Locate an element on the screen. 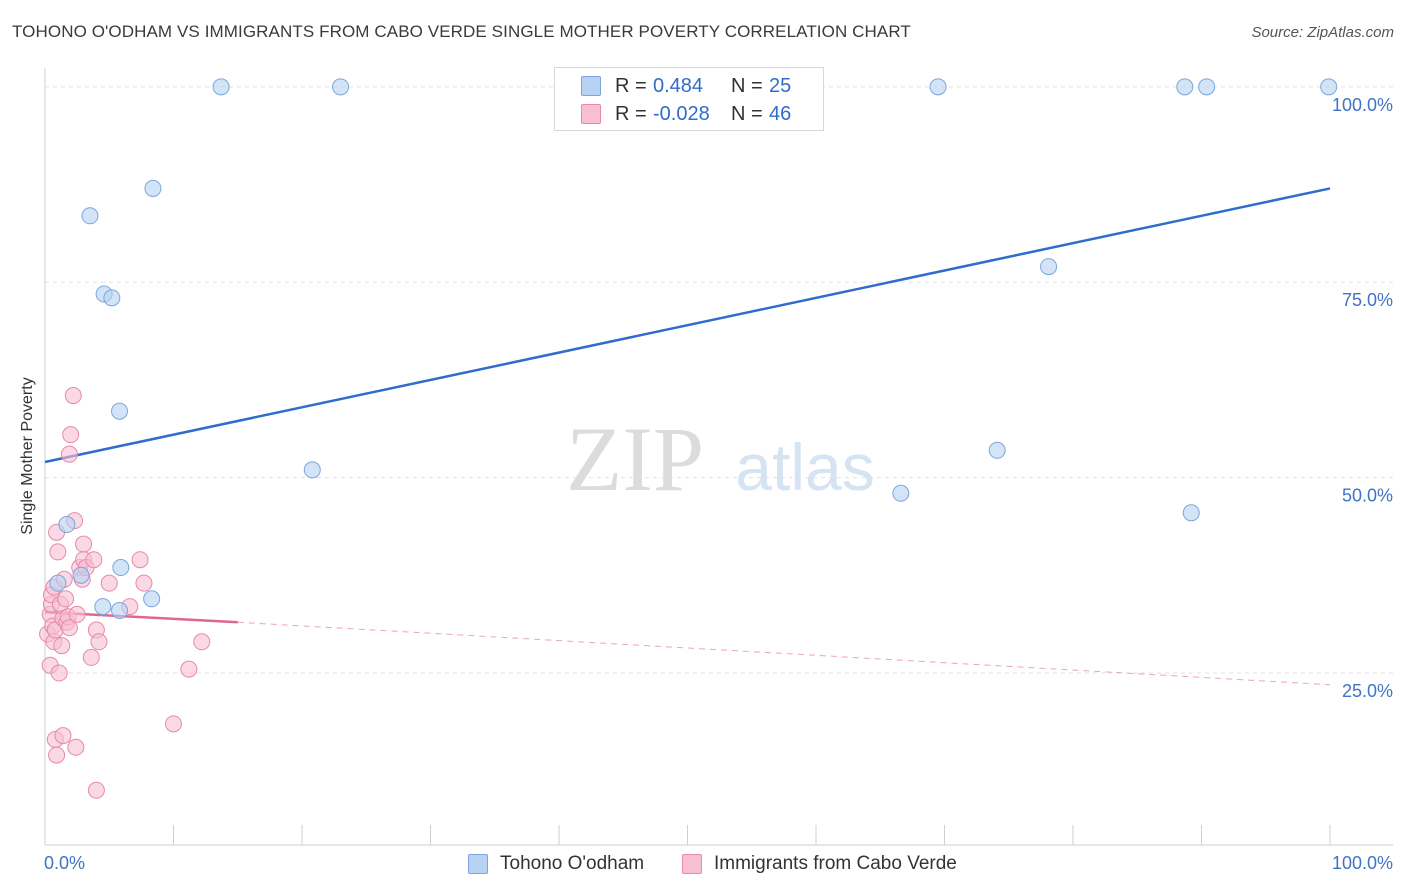 The width and height of the screenshot is (1406, 892). legend-row-series1: R = 0.484 N = 25 is located at coordinates (686, 86).